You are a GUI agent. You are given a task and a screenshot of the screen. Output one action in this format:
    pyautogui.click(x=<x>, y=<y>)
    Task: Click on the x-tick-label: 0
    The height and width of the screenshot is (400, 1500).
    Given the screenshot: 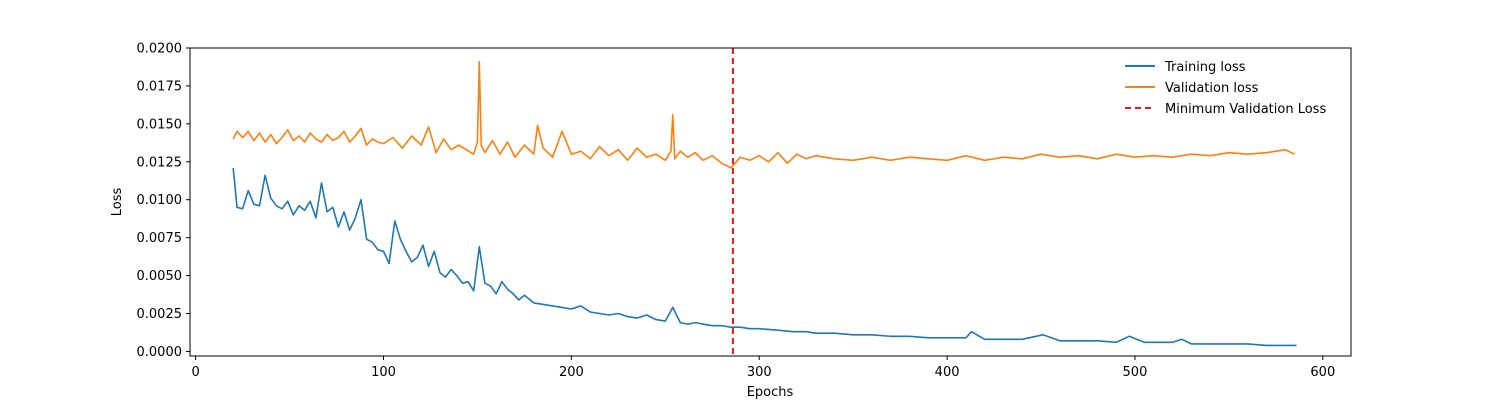 What is the action you would take?
    pyautogui.click(x=195, y=372)
    